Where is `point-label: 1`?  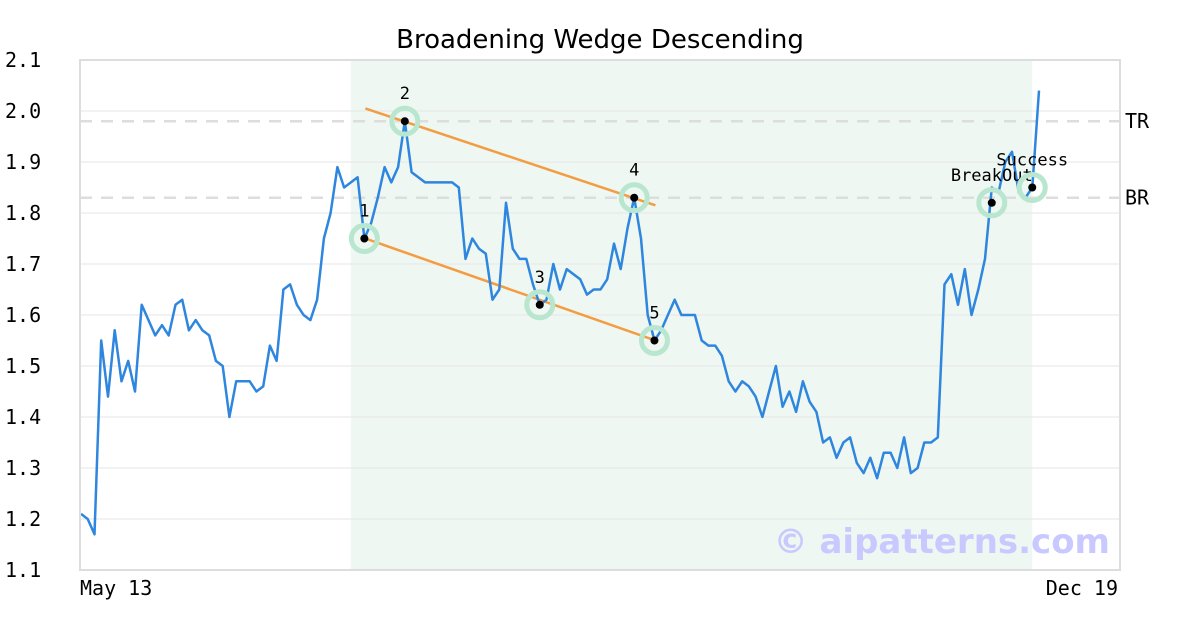 point-label: 1 is located at coordinates (364, 212).